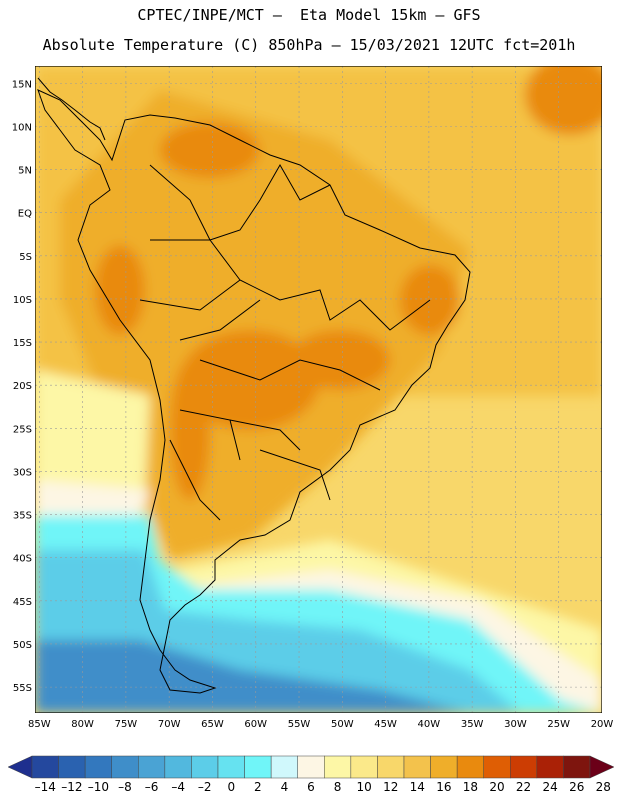 Image resolution: width=618 pixels, height=800 pixels. What do you see at coordinates (523, 787) in the screenshot?
I see `colorbar-label: 22` at bounding box center [523, 787].